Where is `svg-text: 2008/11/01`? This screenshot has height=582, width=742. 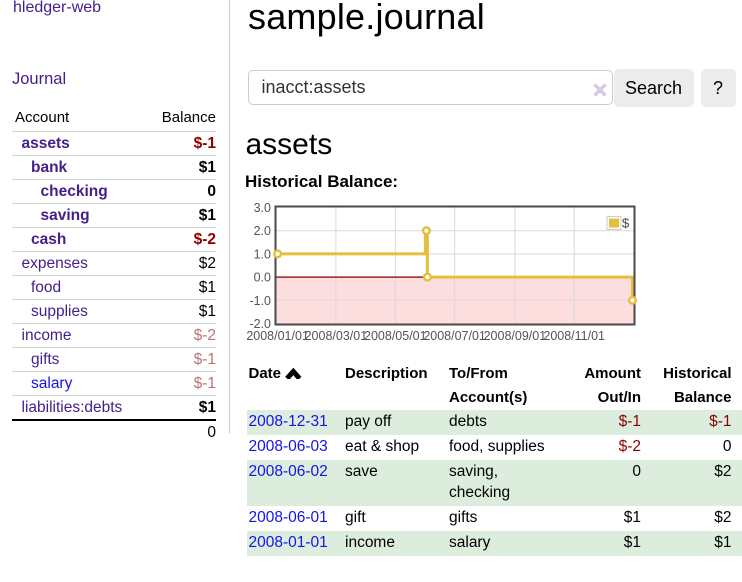
svg-text: 2008/11/01 is located at coordinates (574, 336).